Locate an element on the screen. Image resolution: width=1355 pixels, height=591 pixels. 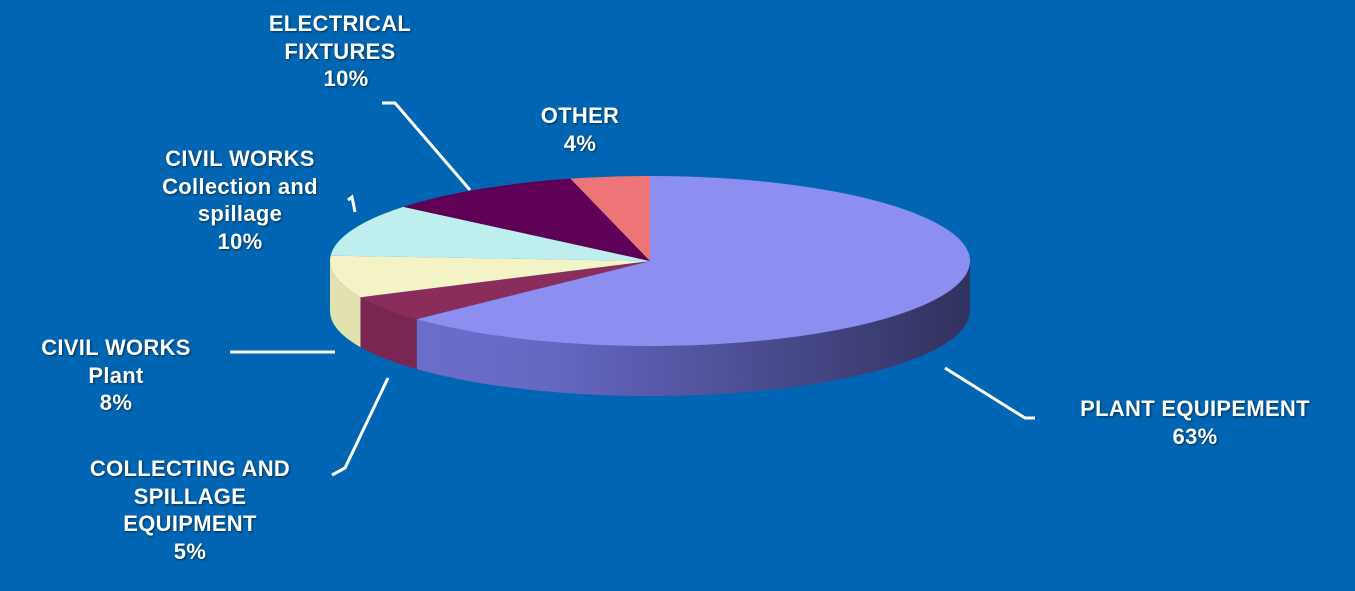
slice-label-civil-works-collection-line-2: Collection and is located at coordinates (240, 186).